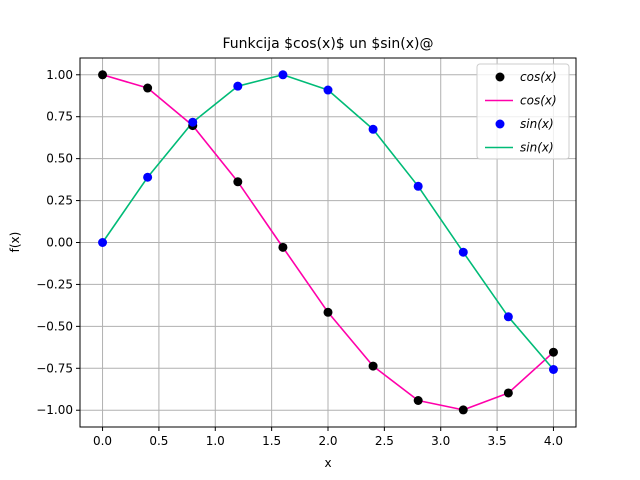 The height and width of the screenshot is (480, 640). Describe the element at coordinates (215, 441) in the screenshot. I see `x-tick-label: 1.0` at that location.